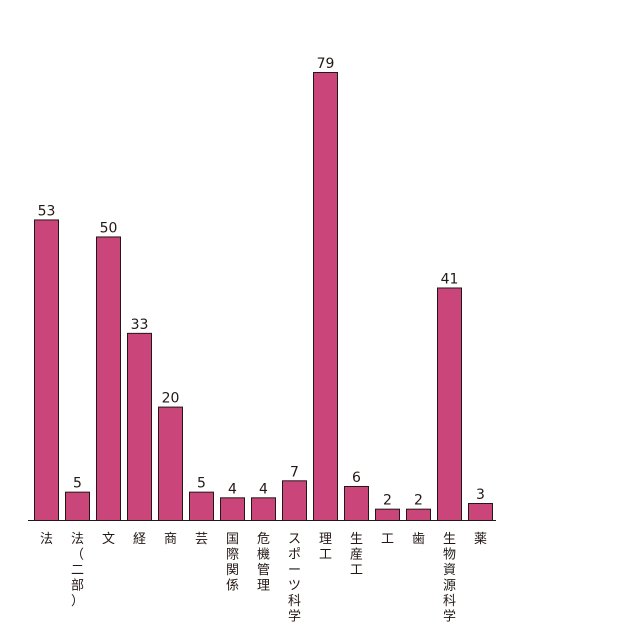  What do you see at coordinates (47, 211) in the screenshot?
I see `value-label-0: 53` at bounding box center [47, 211].